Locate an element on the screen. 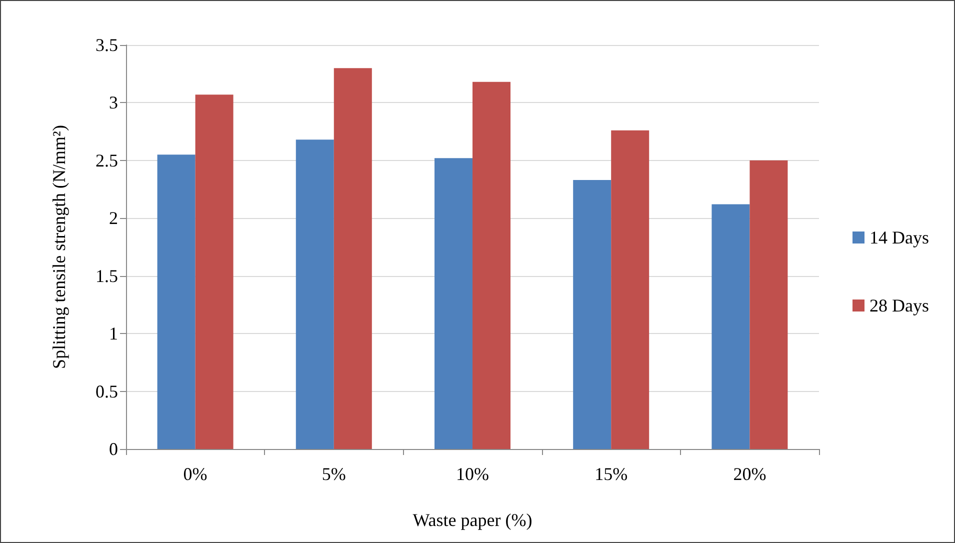 The height and width of the screenshot is (543, 955). legend-label: 14 Days is located at coordinates (900, 238).